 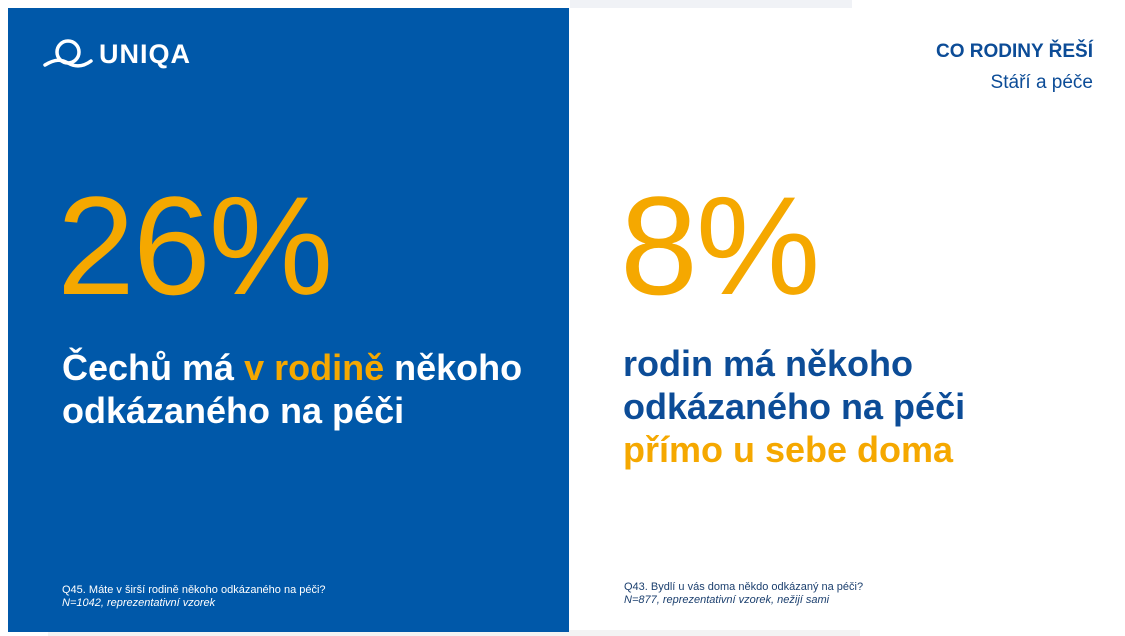 I want to click on section-subtitle: Stáří a péče, so click(x=1041, y=82).